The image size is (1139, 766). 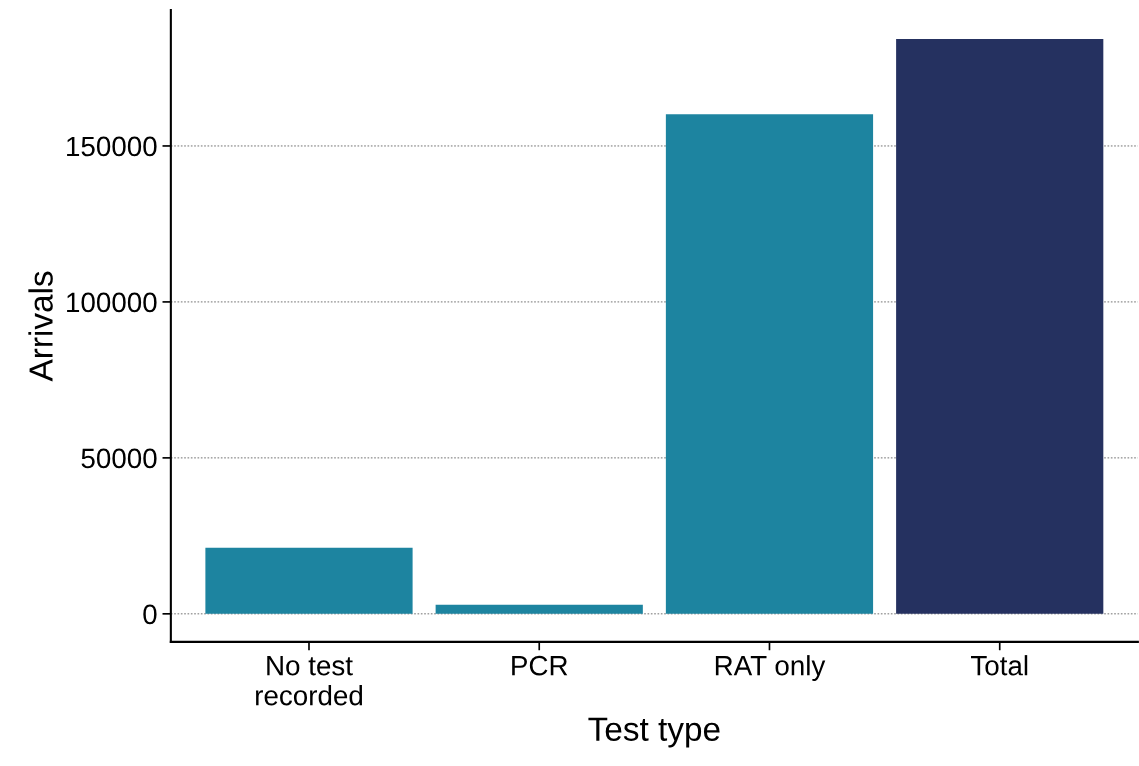 I want to click on y-axis-title: Arrivals, so click(x=40, y=326).